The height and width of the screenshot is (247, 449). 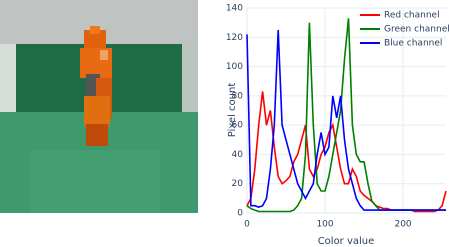 What do you see at coordinates (238, 96) in the screenshot?
I see `y-tick-label: 80` at bounding box center [238, 96].